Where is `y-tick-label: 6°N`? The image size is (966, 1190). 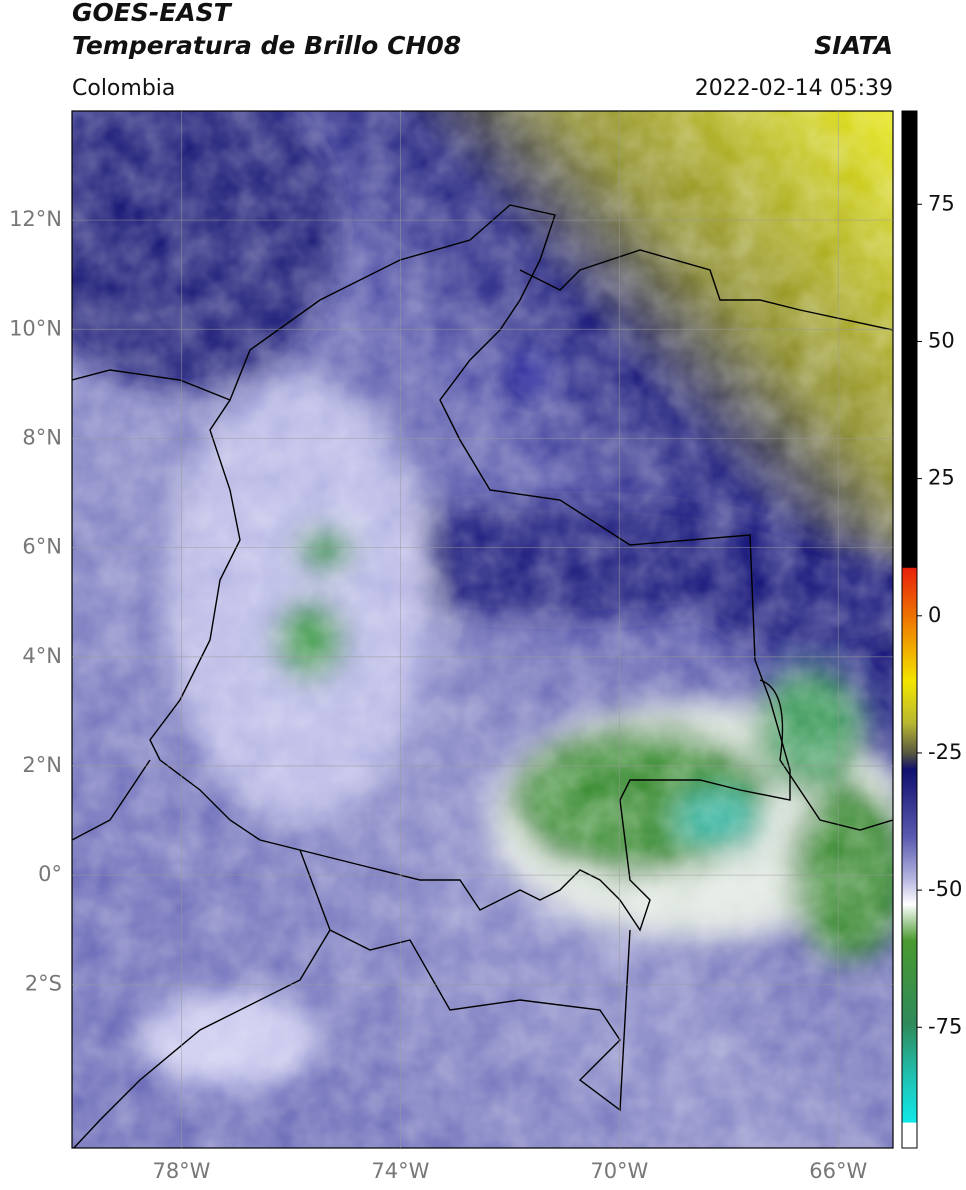 y-tick-label: 6°N is located at coordinates (42, 547).